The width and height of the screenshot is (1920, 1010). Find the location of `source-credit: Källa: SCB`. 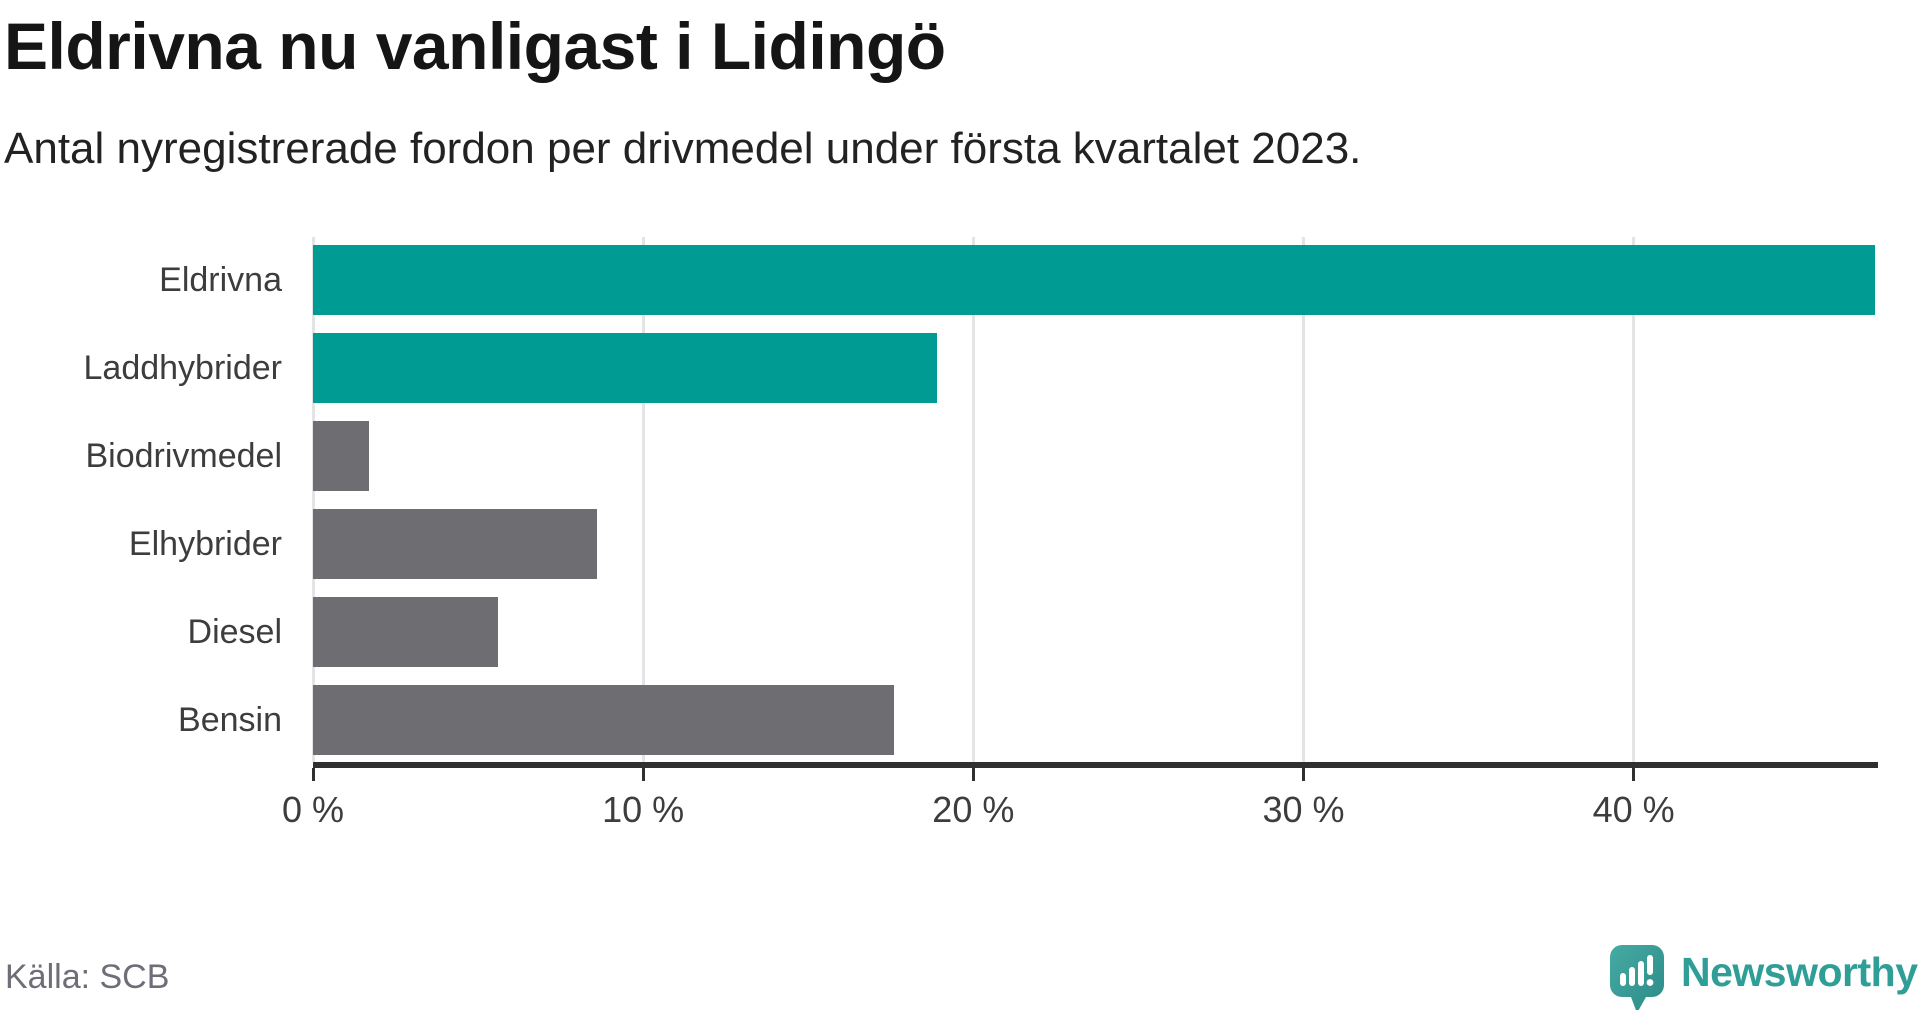

source-credit: Källa: SCB is located at coordinates (87, 977).